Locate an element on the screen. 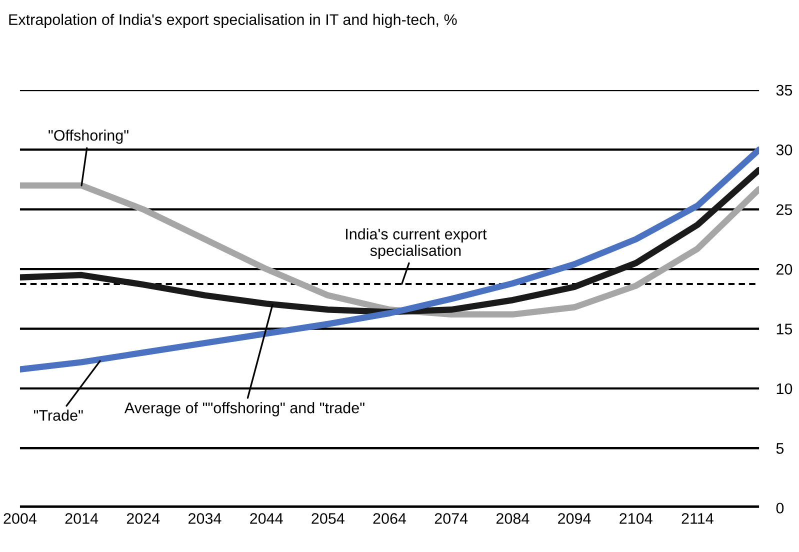 The width and height of the screenshot is (799, 552). x-tick-label: 2114 is located at coordinates (698, 518).